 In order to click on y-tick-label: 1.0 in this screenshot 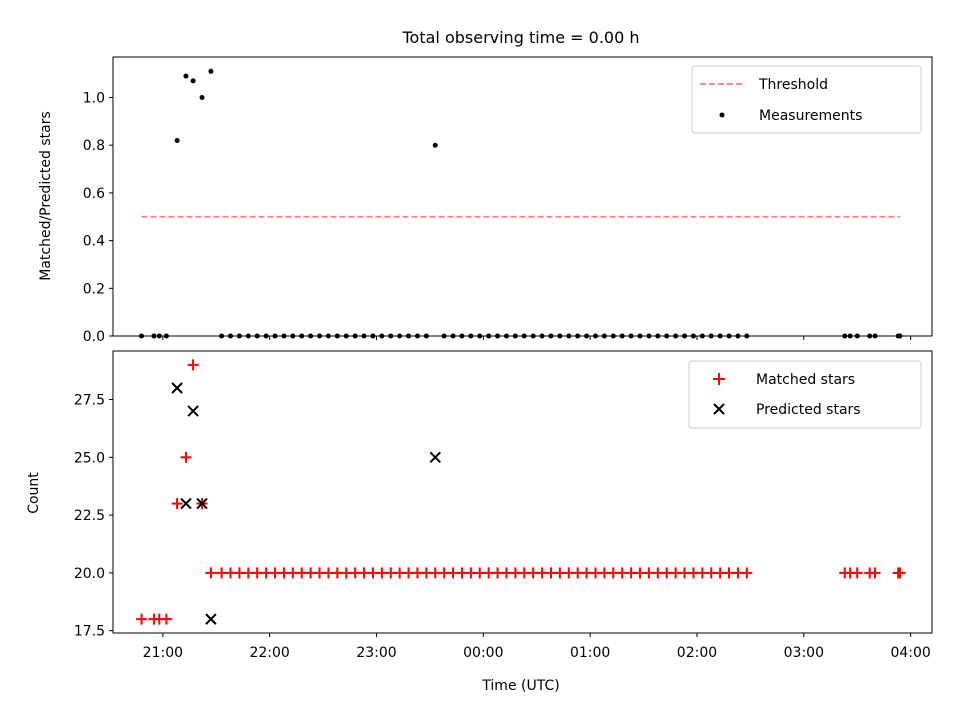, I will do `click(94, 99)`.